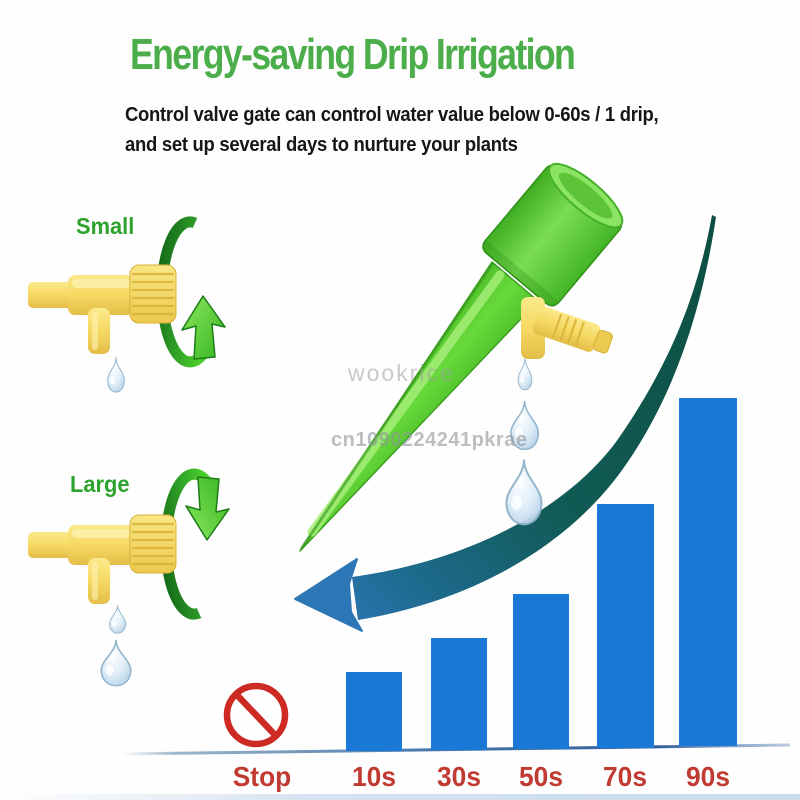 Image resolution: width=800 pixels, height=800 pixels. What do you see at coordinates (197, 544) in the screenshot?
I see `large-valve-rotation-arrow-icon` at bounding box center [197, 544].